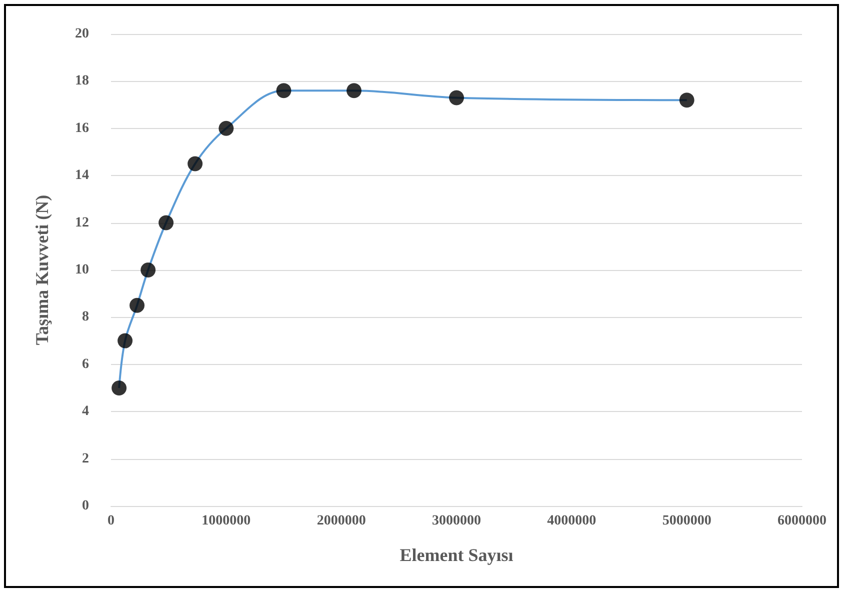 Image resolution: width=843 pixels, height=592 pixels. Describe the element at coordinates (456, 521) in the screenshot. I see `x-tick-label: 3000000` at that location.